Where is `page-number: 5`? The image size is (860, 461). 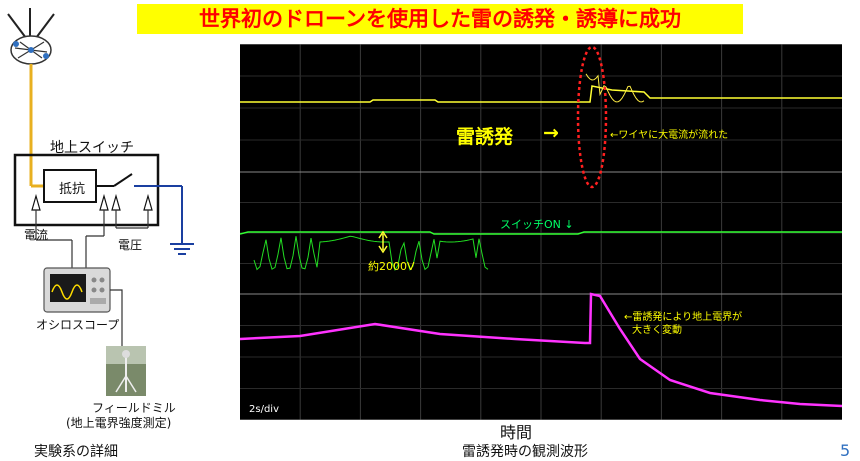 page-number: 5 is located at coordinates (845, 450).